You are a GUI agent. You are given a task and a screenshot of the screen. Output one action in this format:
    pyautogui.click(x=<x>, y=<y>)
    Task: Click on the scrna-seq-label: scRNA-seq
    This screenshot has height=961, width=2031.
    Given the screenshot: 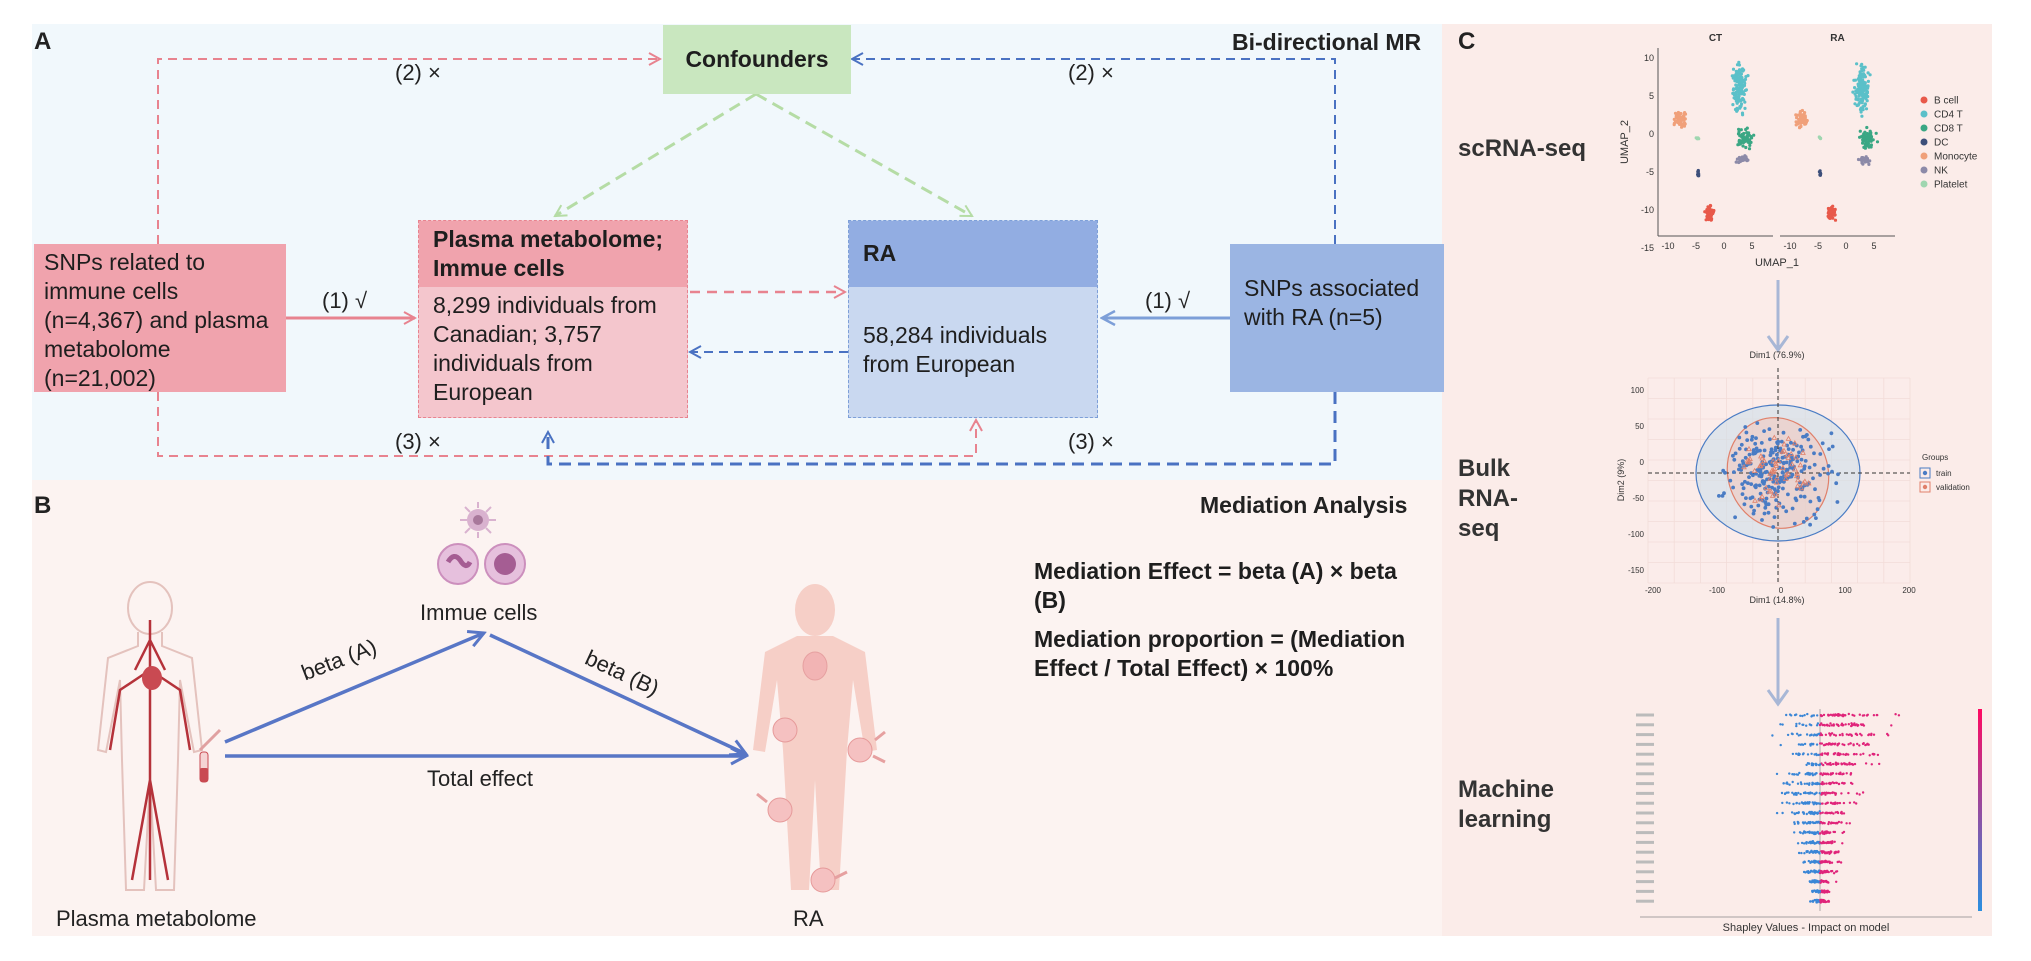 What is the action you would take?
    pyautogui.click(x=1522, y=148)
    